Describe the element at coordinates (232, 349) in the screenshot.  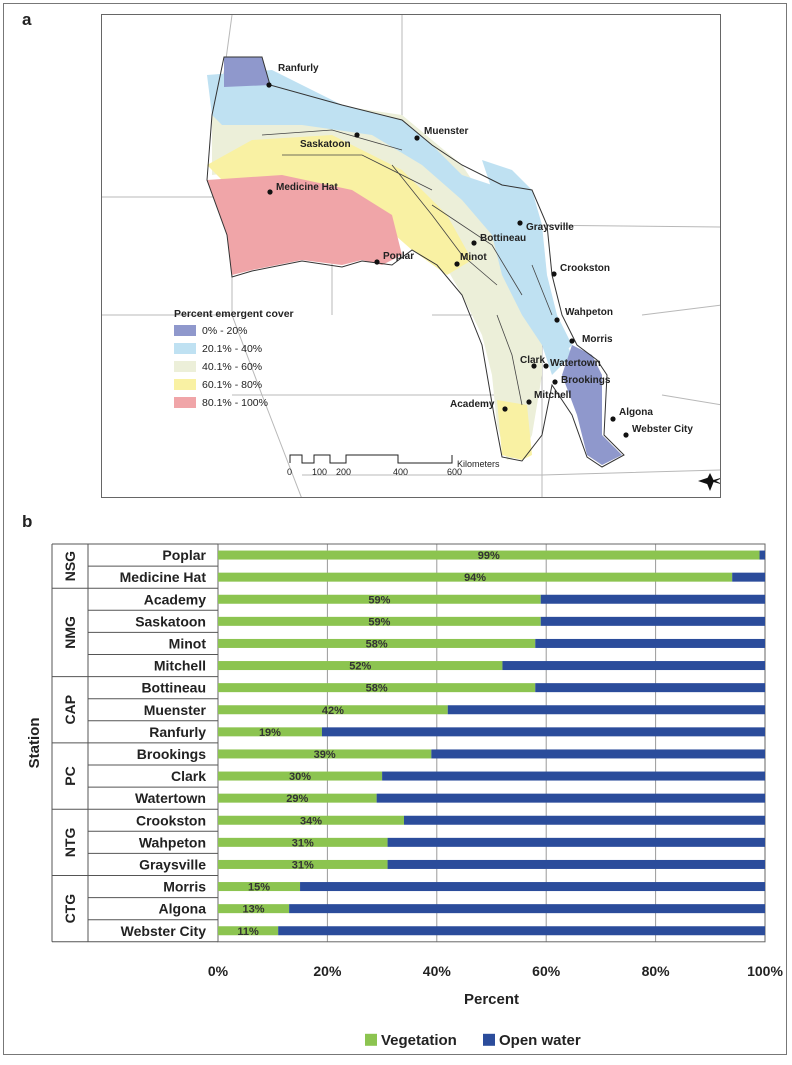
I see `legend-item: 20.1% - 40%` at that location.